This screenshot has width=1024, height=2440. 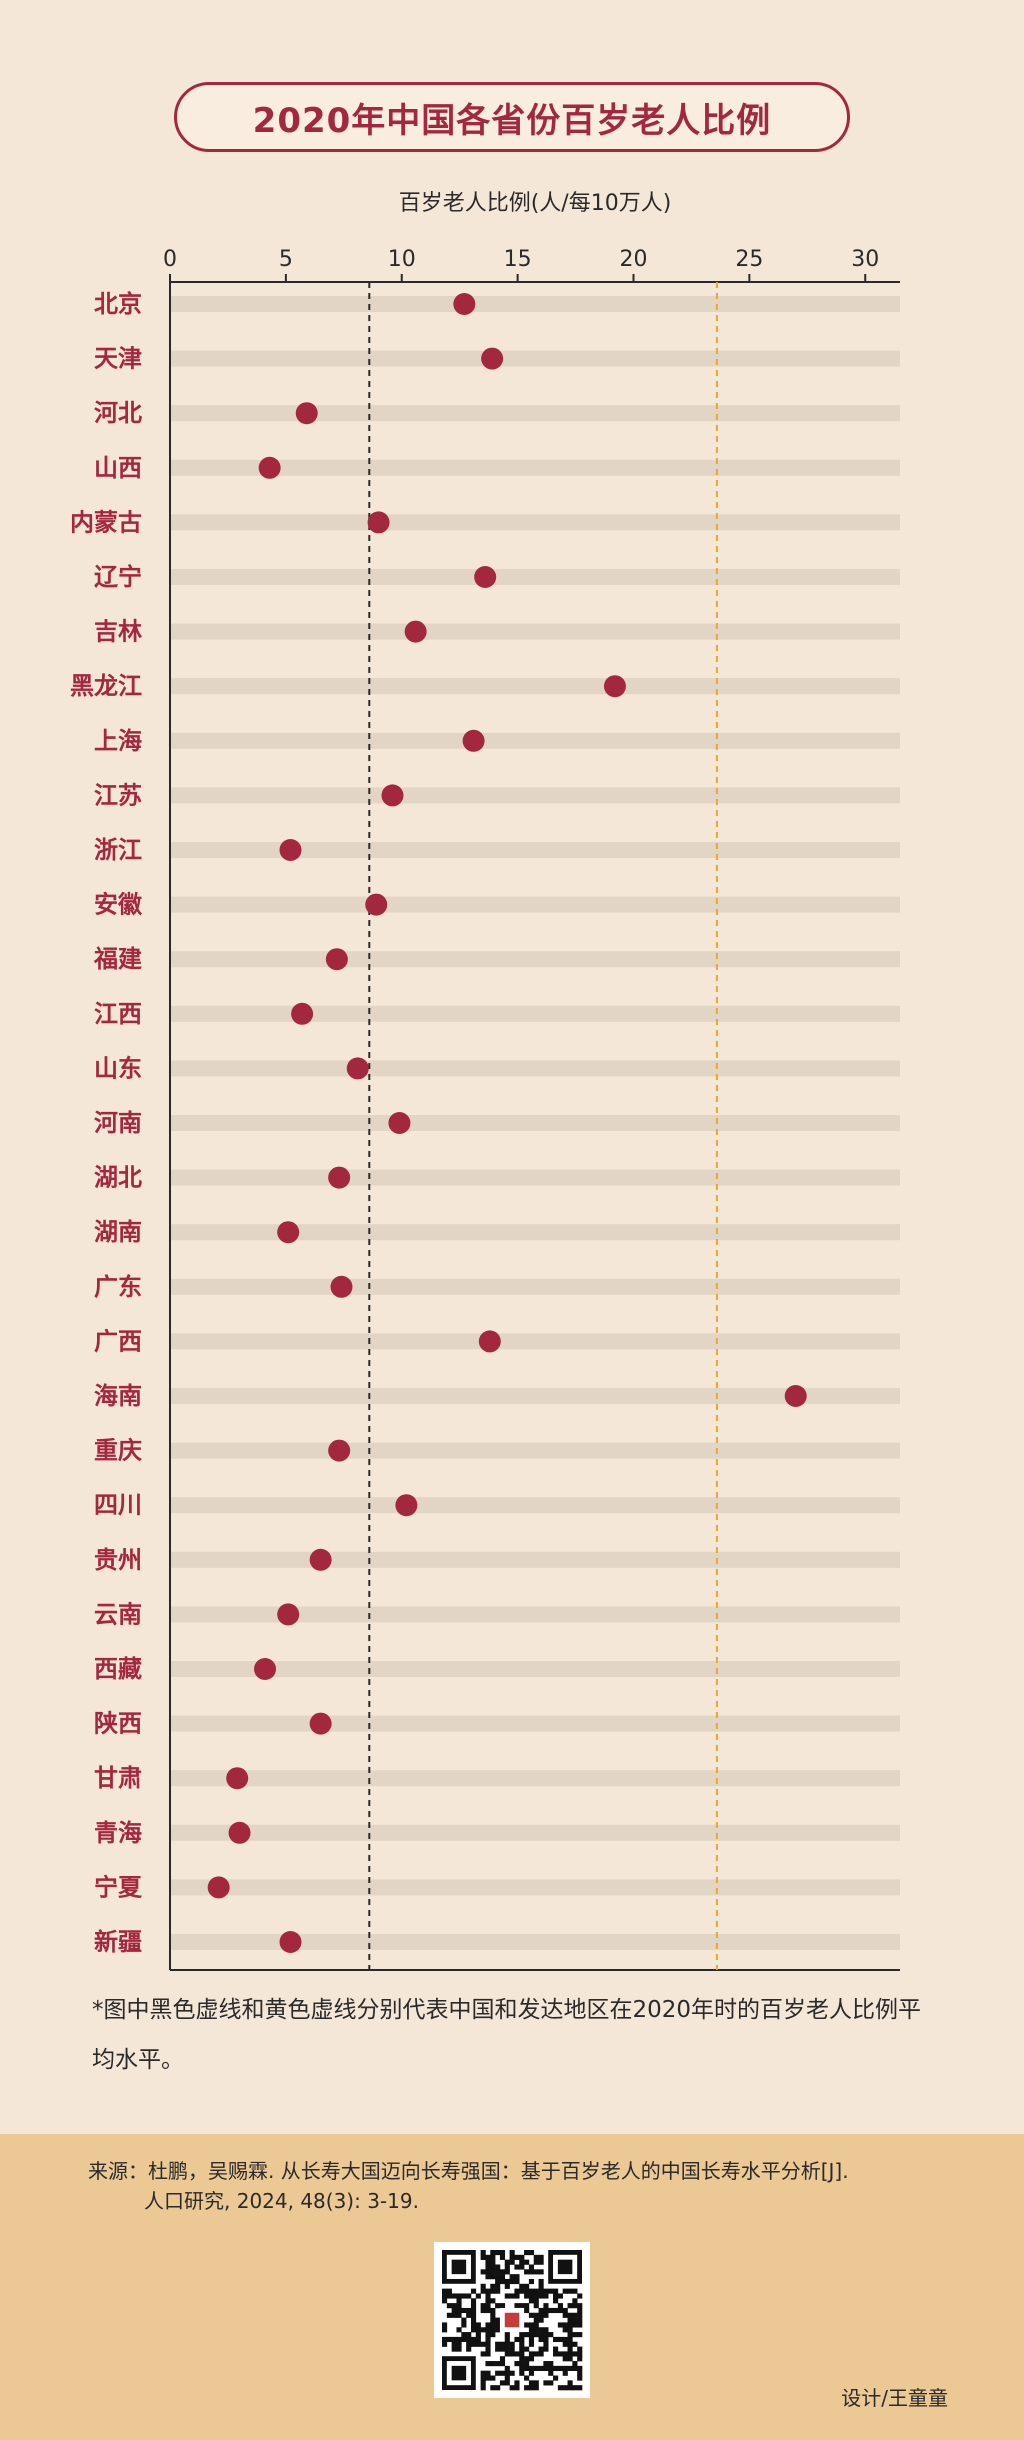 What do you see at coordinates (633, 259) in the screenshot?
I see `x-tick-label: 20` at bounding box center [633, 259].